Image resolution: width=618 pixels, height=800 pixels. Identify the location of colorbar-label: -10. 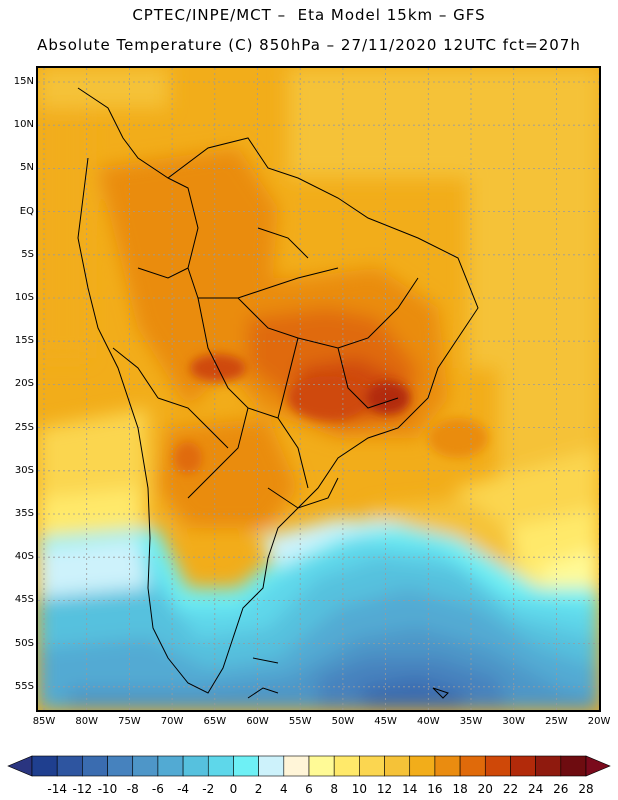
(107, 789).